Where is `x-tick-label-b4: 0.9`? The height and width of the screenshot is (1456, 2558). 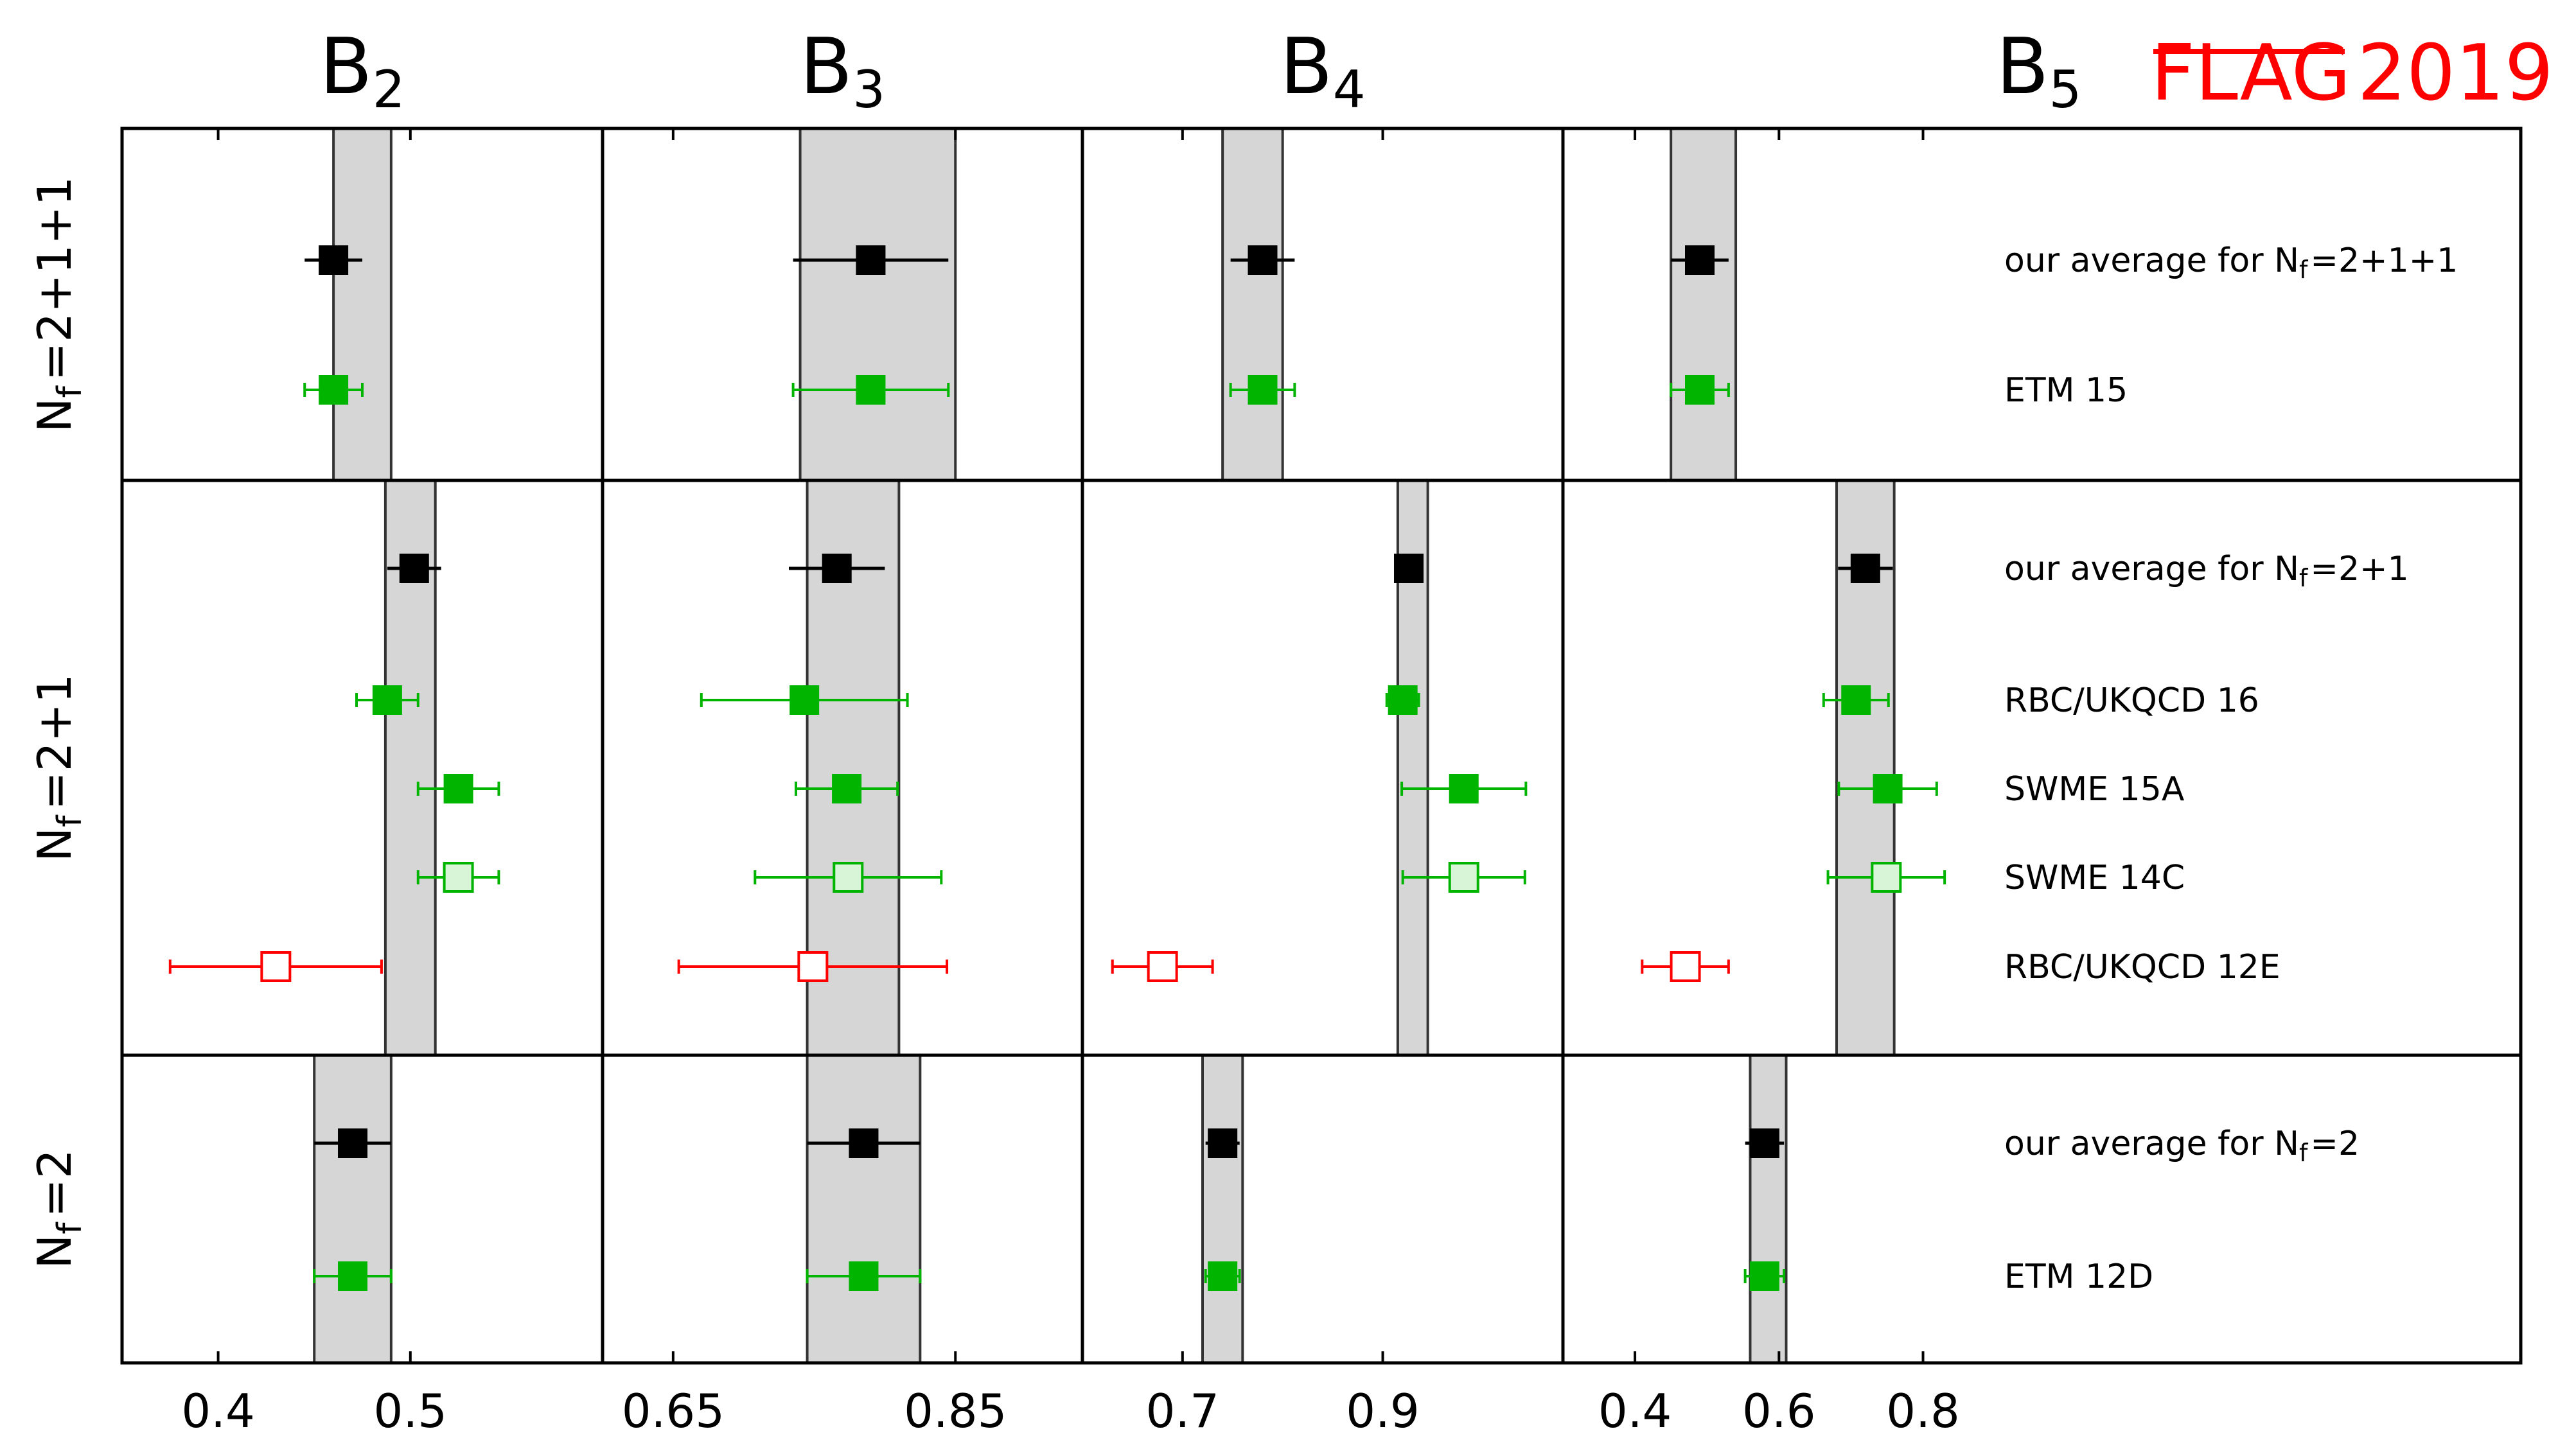 x-tick-label-b4: 0.9 is located at coordinates (1383, 1411).